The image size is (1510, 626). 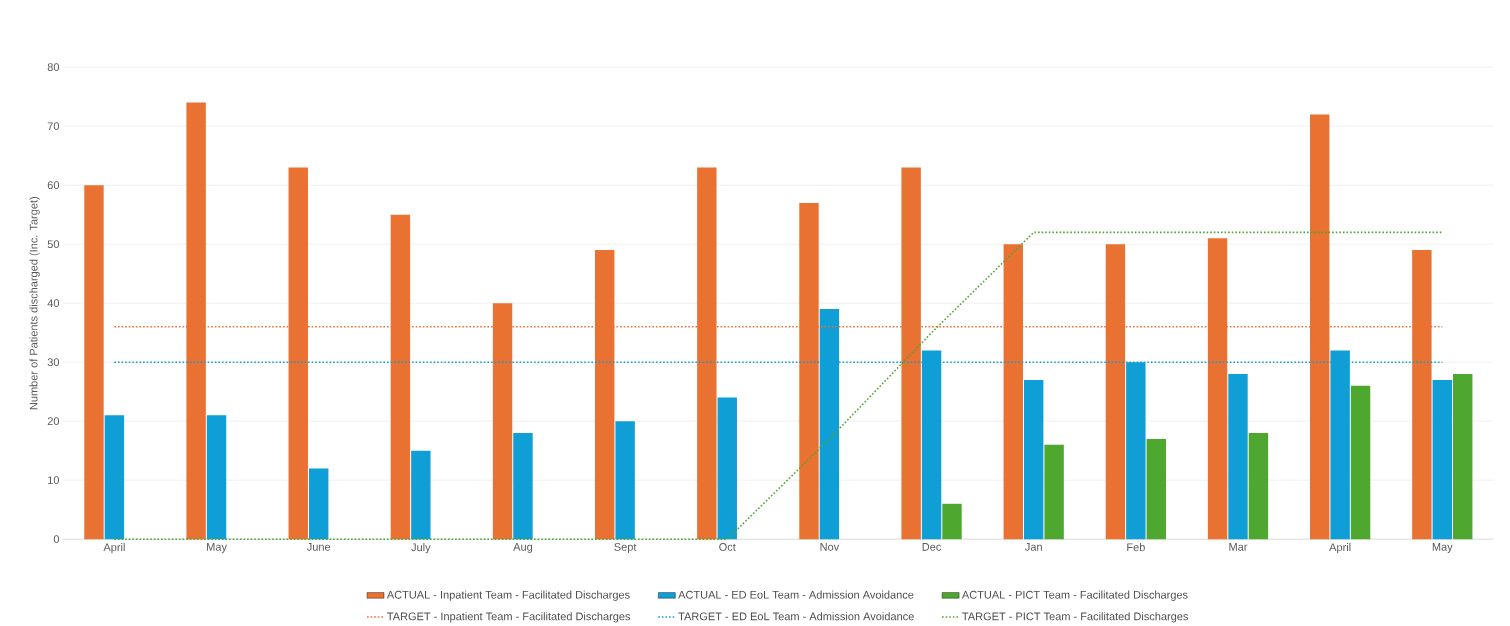 I want to click on y-tick-label: 30, so click(x=53, y=362).